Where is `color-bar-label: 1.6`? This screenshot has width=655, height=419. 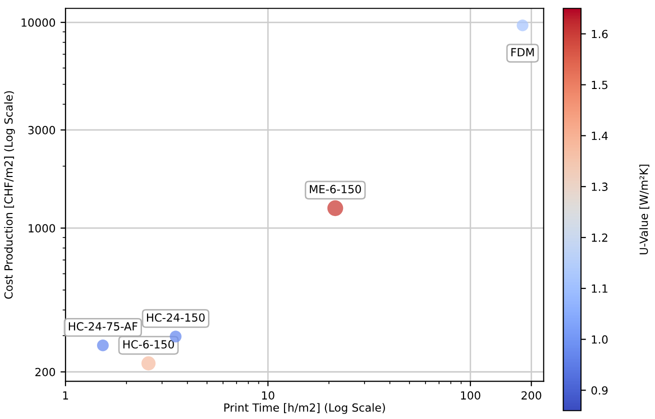 color-bar-label: 1.6 is located at coordinates (600, 34).